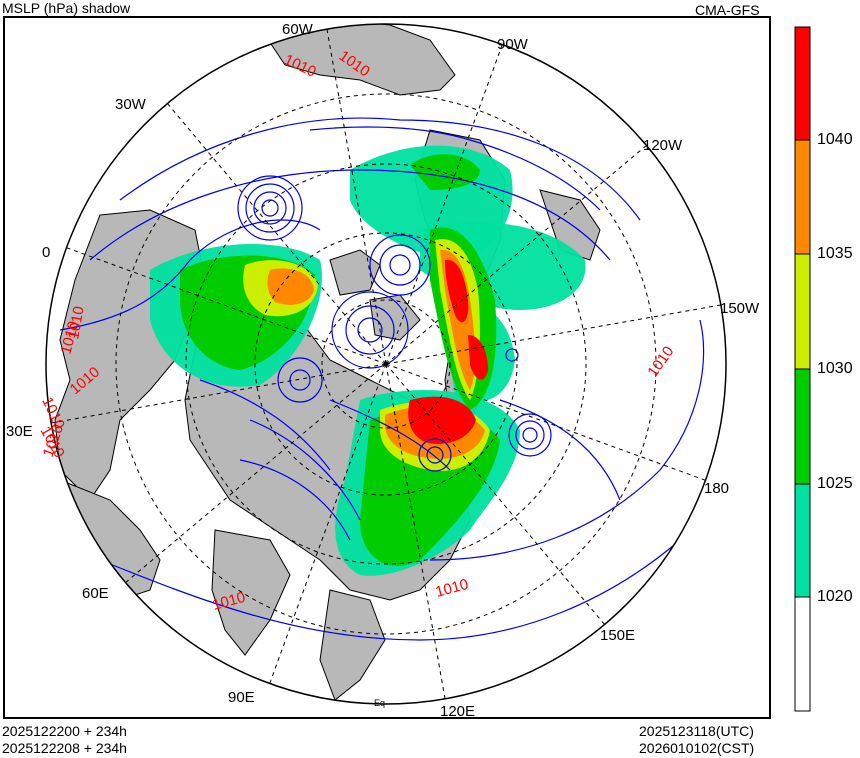 Image resolution: width=860 pixels, height=758 pixels. Describe the element at coordinates (663, 145) in the screenshot. I see `lon-label-120w: 120W` at that location.